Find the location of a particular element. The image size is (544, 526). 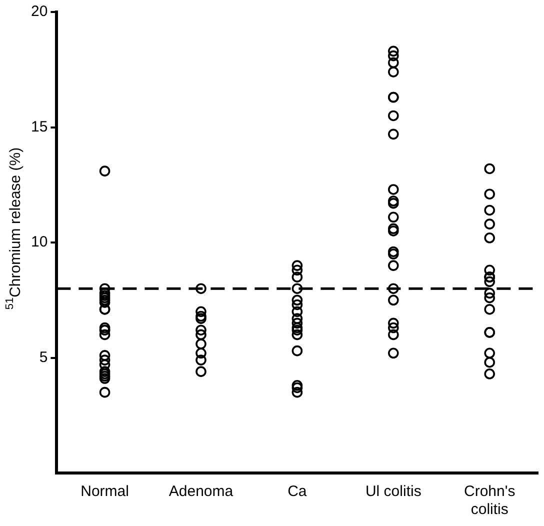

x-tick-label: Normal is located at coordinates (104, 491).